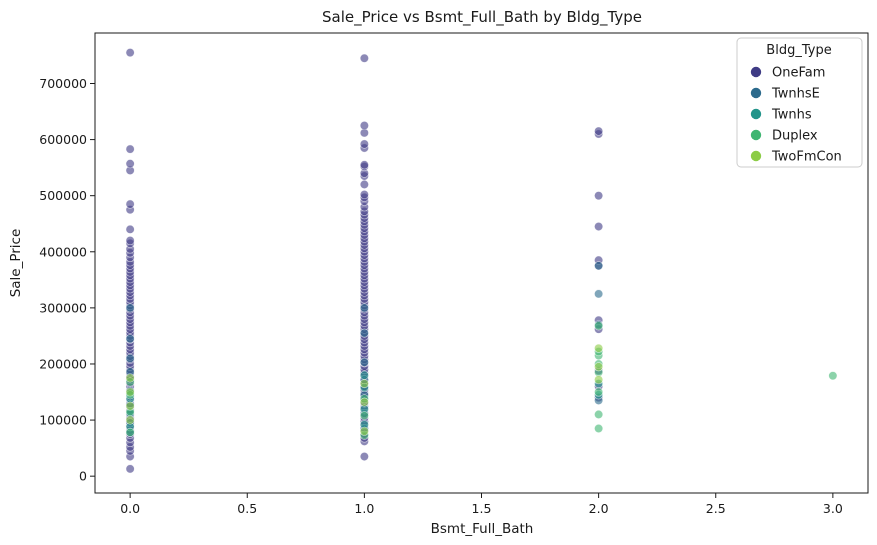 The image size is (877, 545). I want to click on y-tick-label: 100000, so click(63, 420).